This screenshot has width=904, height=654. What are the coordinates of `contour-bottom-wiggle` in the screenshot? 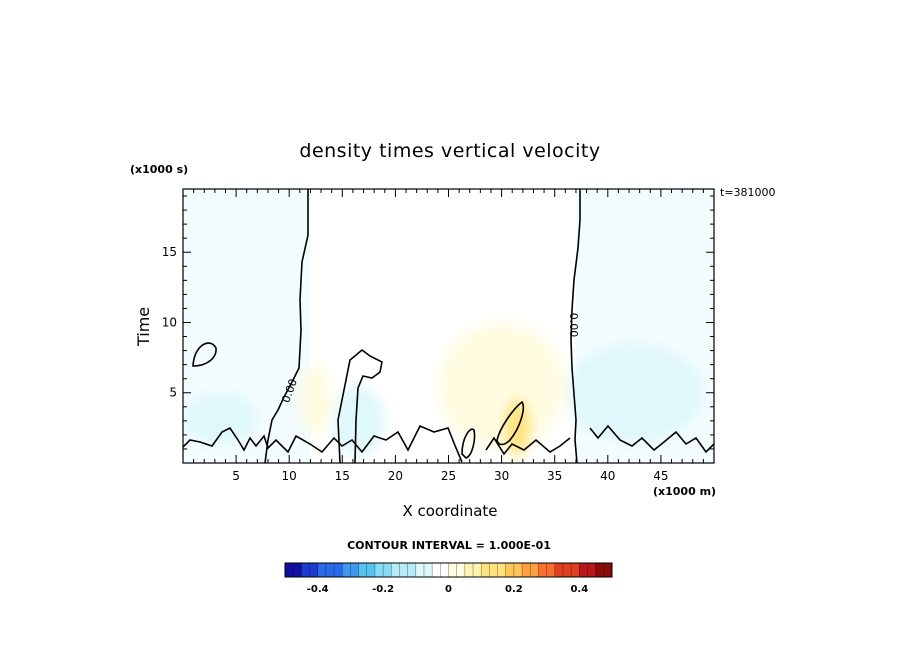 It's located at (448, 443).